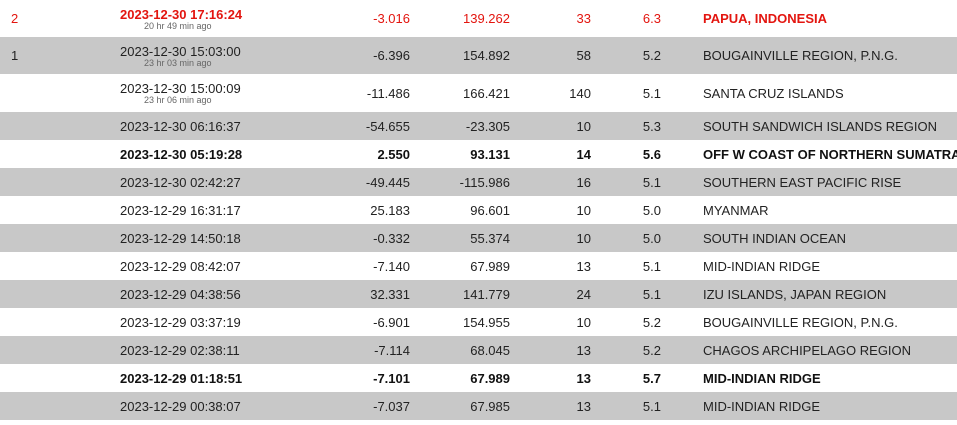 This screenshot has width=957, height=425. I want to click on mag-cell: 5.3, so click(626, 126).